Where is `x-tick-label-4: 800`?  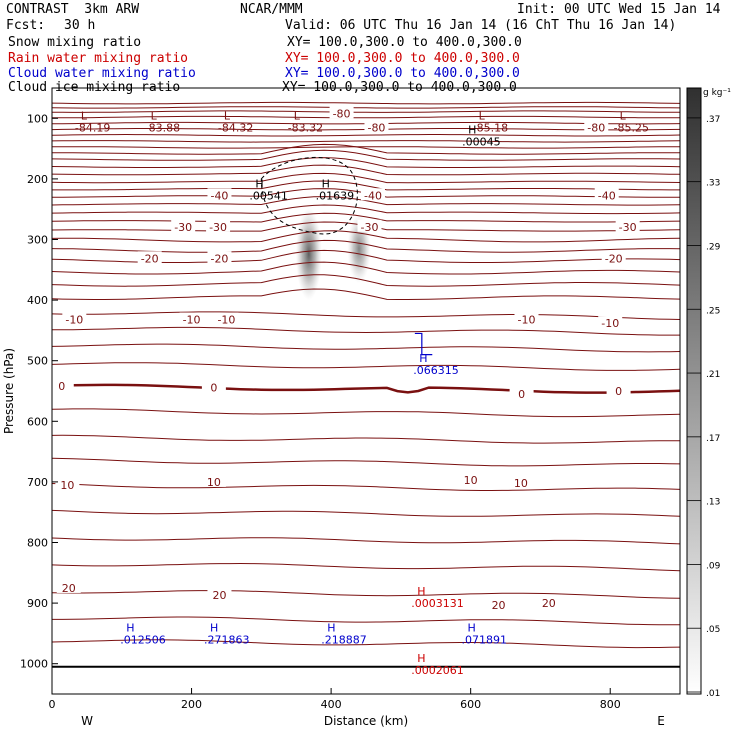 x-tick-label-4: 800 is located at coordinates (610, 704).